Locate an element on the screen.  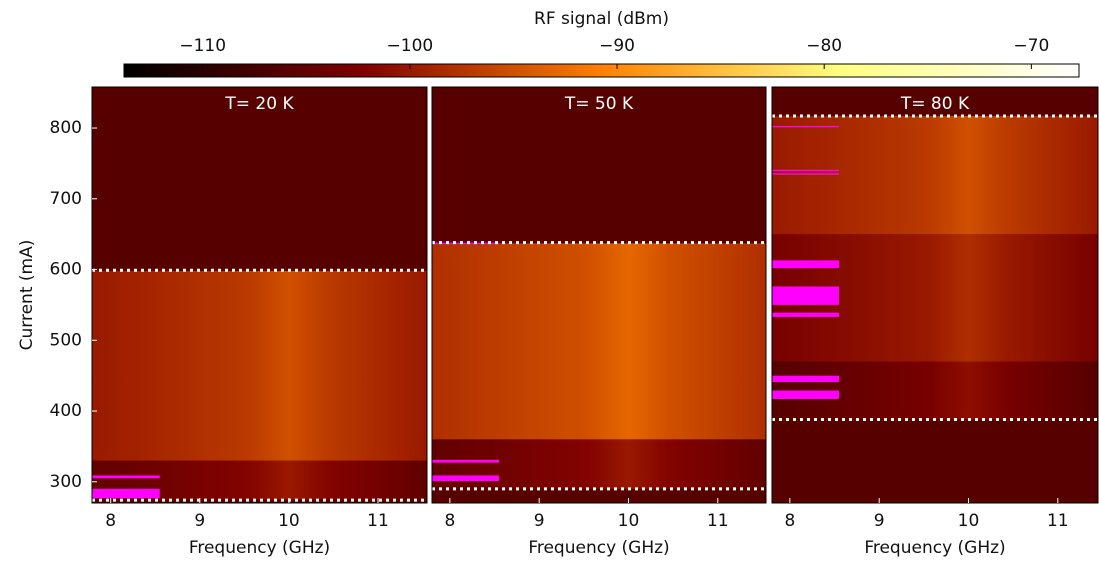
colorbar-title: RF signal (dBm) is located at coordinates (601, 19).